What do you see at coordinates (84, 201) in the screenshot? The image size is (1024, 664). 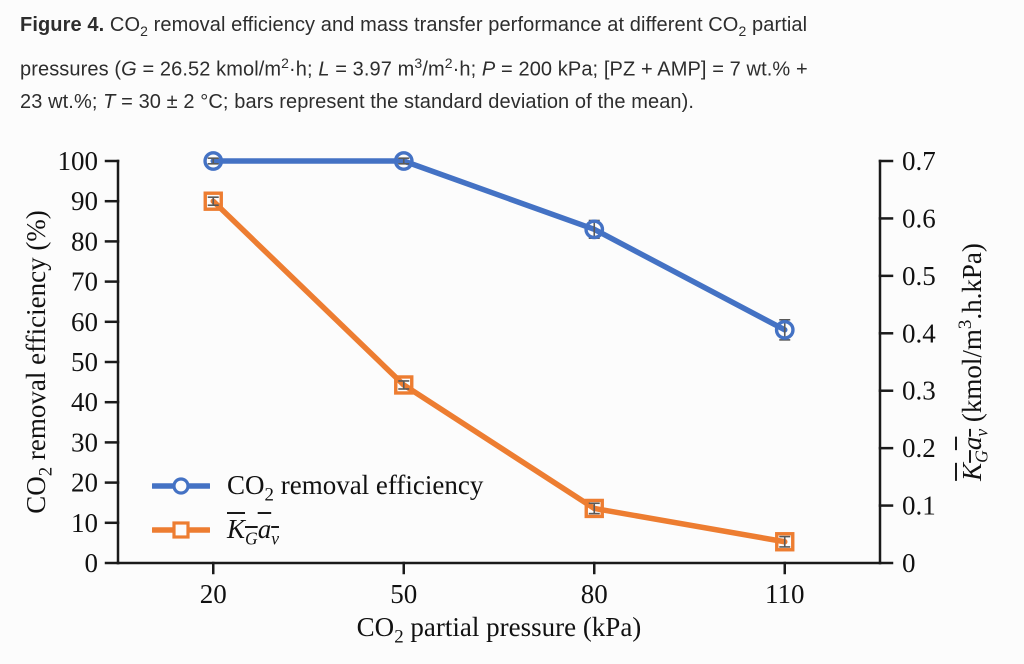 I see `left-axis-tick-label: 90` at bounding box center [84, 201].